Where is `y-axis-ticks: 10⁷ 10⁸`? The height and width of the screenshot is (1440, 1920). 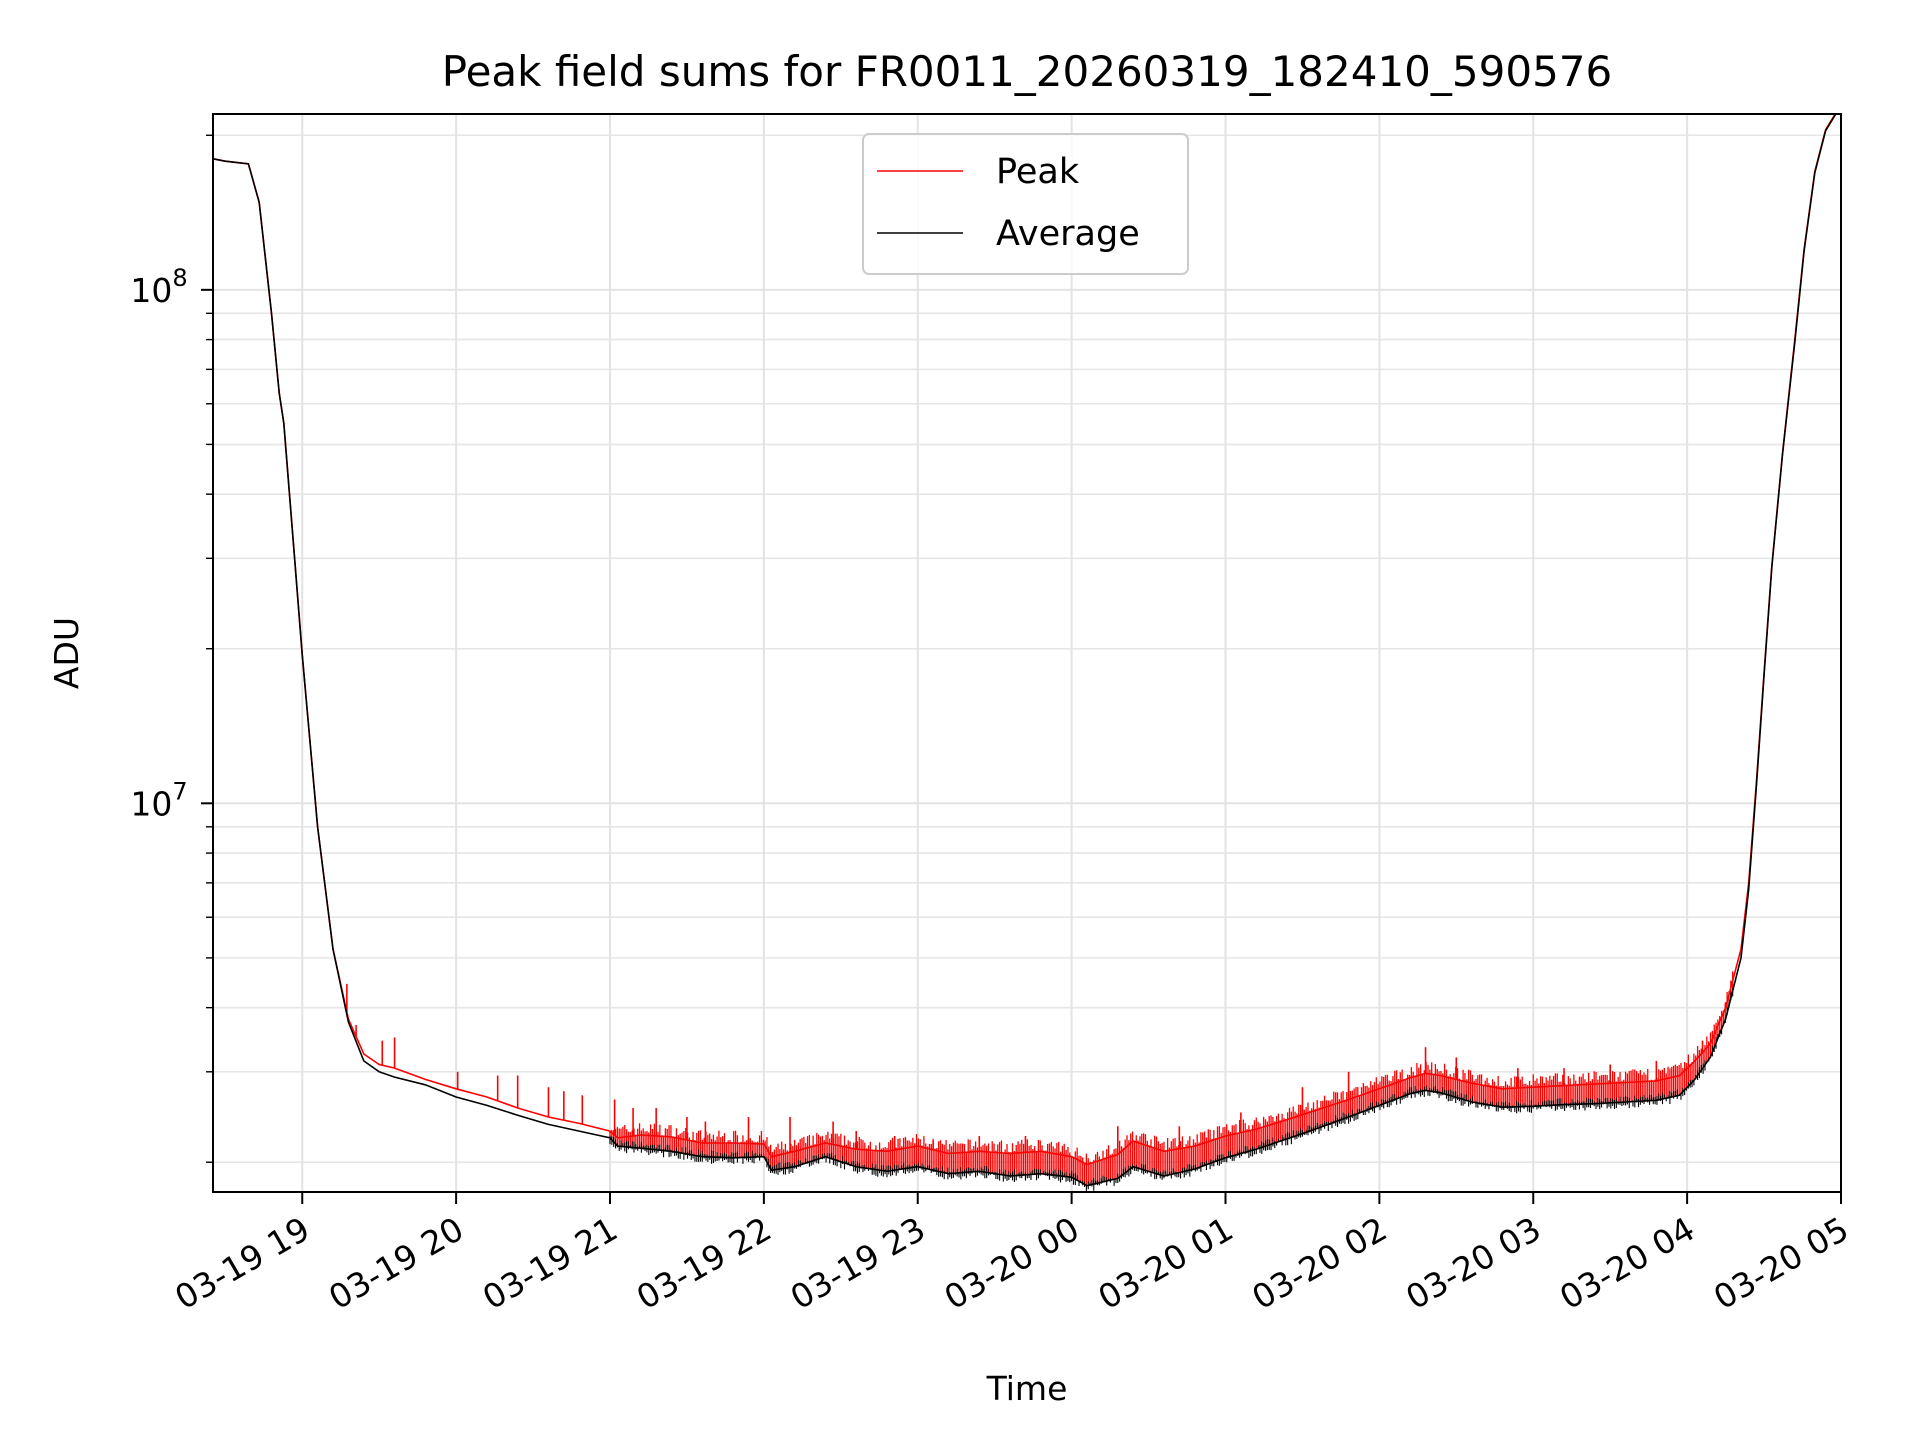 y-axis-ticks: 10⁷ 10⁸ is located at coordinates (171, 648).